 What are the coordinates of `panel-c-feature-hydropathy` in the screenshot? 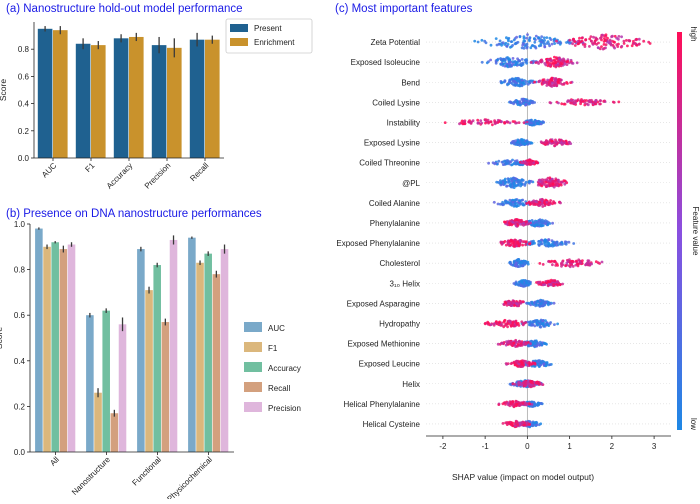 It's located at (521, 323).